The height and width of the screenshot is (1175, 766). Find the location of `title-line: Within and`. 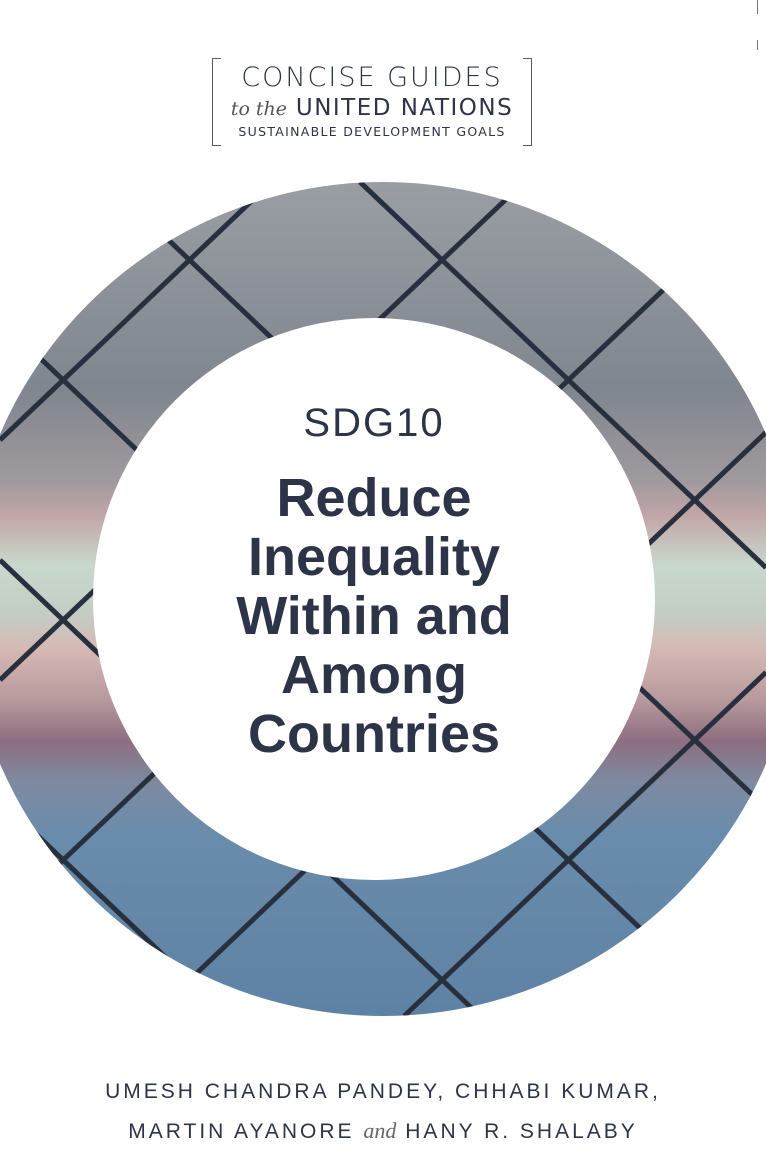

title-line: Within and is located at coordinates (374, 616).